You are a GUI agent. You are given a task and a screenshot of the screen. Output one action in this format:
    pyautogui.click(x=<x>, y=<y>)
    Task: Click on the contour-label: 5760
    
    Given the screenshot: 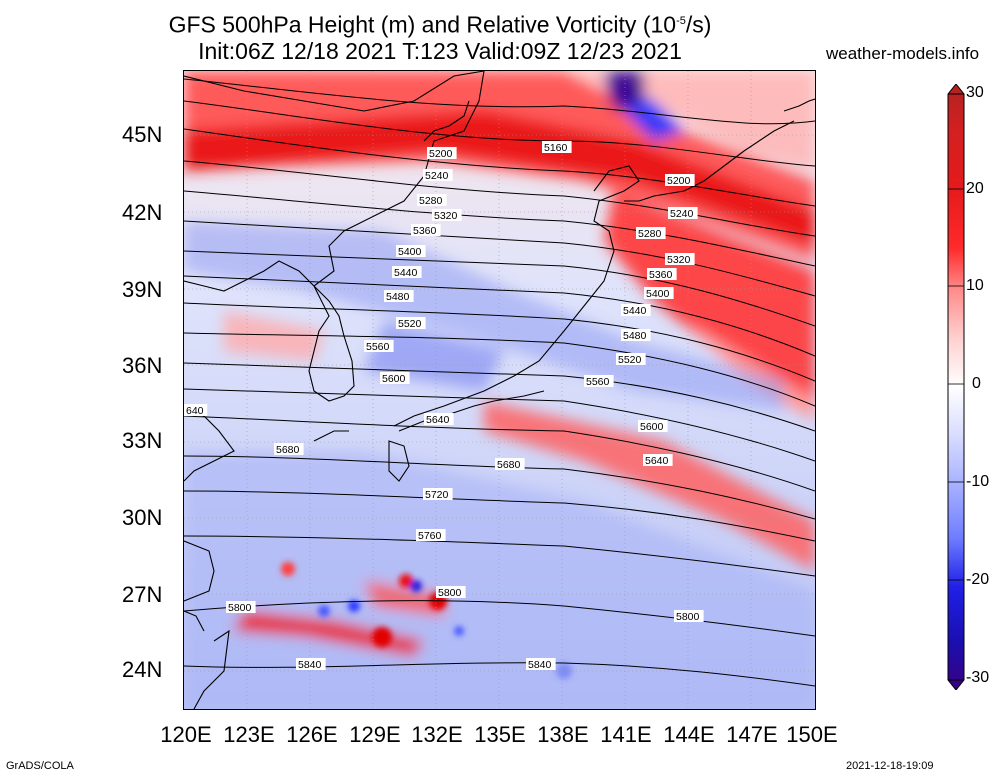 What is the action you would take?
    pyautogui.click(x=430, y=536)
    